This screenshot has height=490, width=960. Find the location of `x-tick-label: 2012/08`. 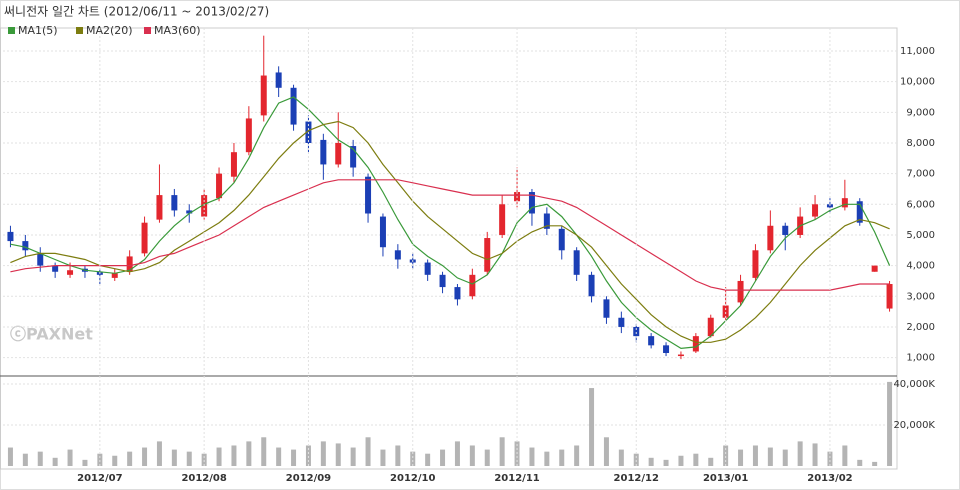

x-tick-label: 2012/08 is located at coordinates (203, 478).